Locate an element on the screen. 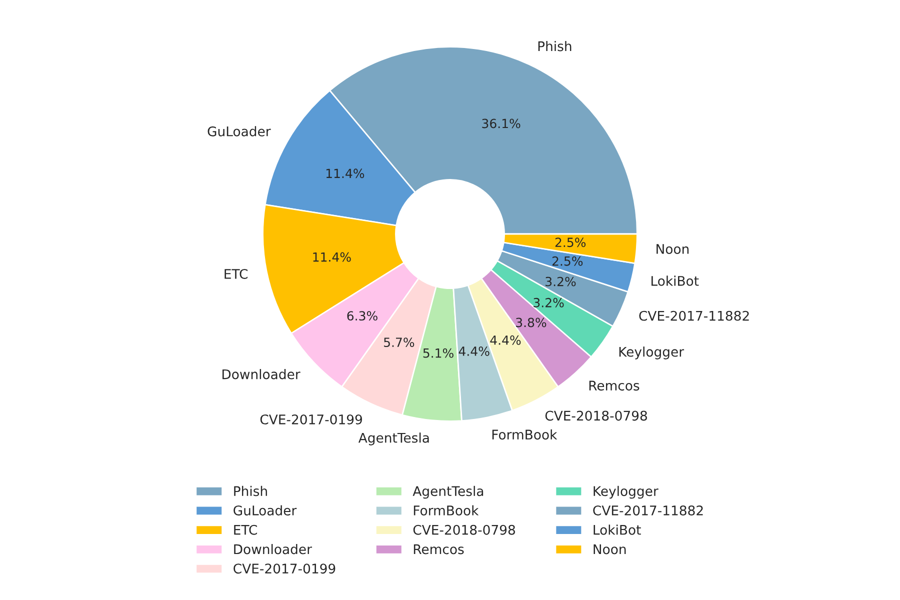 This screenshot has height=600, width=900. slice-label: LokiBot is located at coordinates (675, 281).